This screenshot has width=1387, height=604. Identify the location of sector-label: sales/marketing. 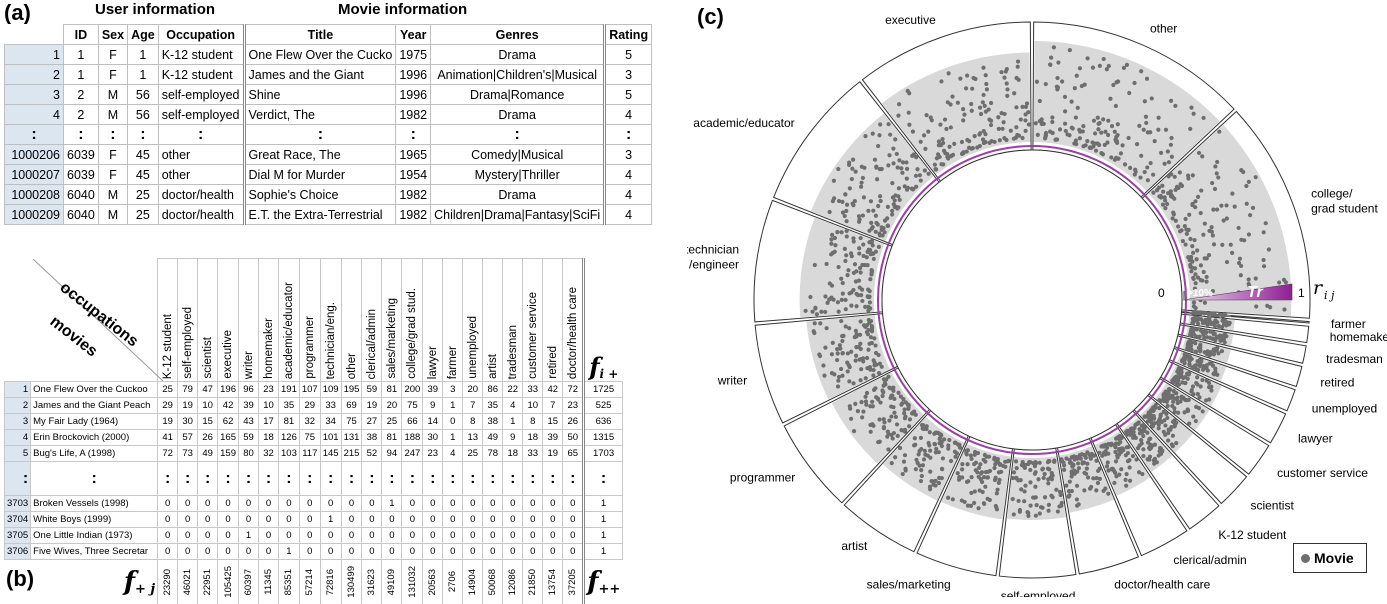
(909, 585).